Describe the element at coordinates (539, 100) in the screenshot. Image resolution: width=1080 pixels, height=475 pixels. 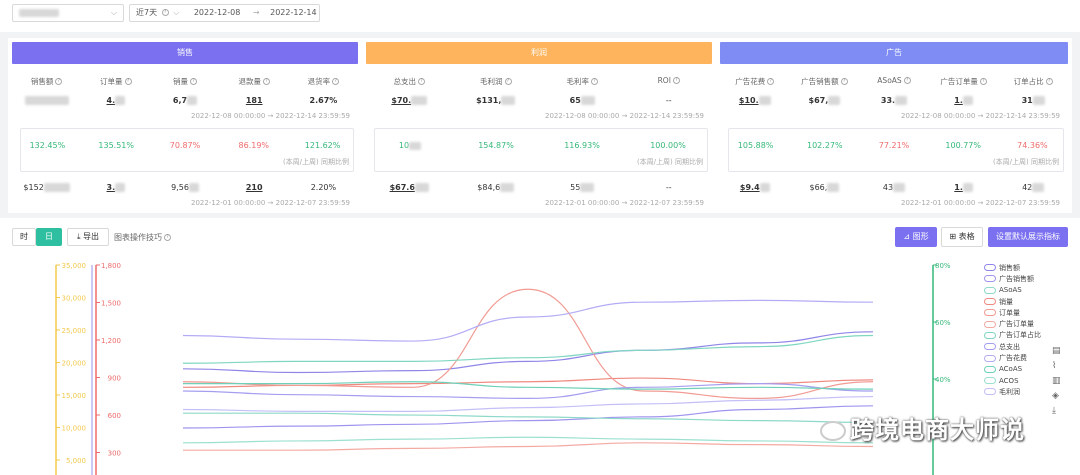
I see `current-values: $70. $131, 65 --` at that location.